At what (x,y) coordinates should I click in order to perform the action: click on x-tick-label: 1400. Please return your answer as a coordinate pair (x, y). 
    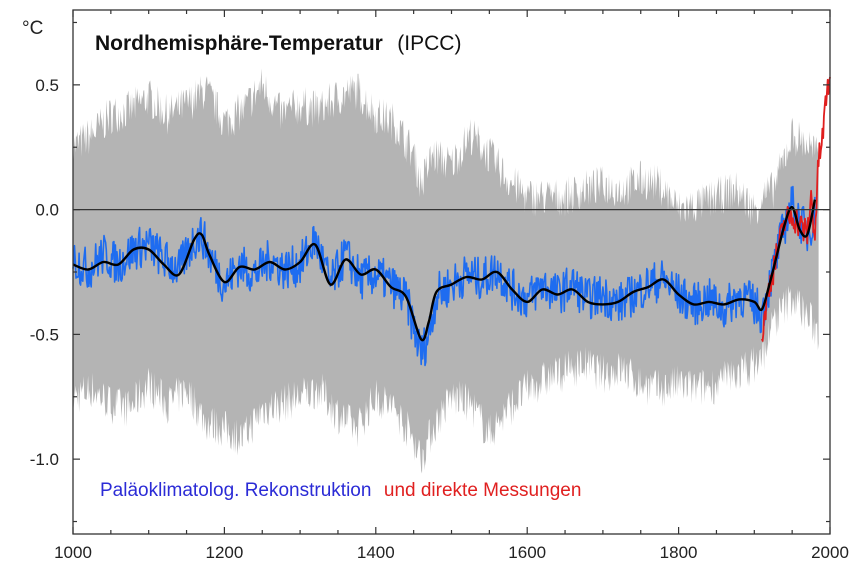
    Looking at the image, I should click on (376, 552).